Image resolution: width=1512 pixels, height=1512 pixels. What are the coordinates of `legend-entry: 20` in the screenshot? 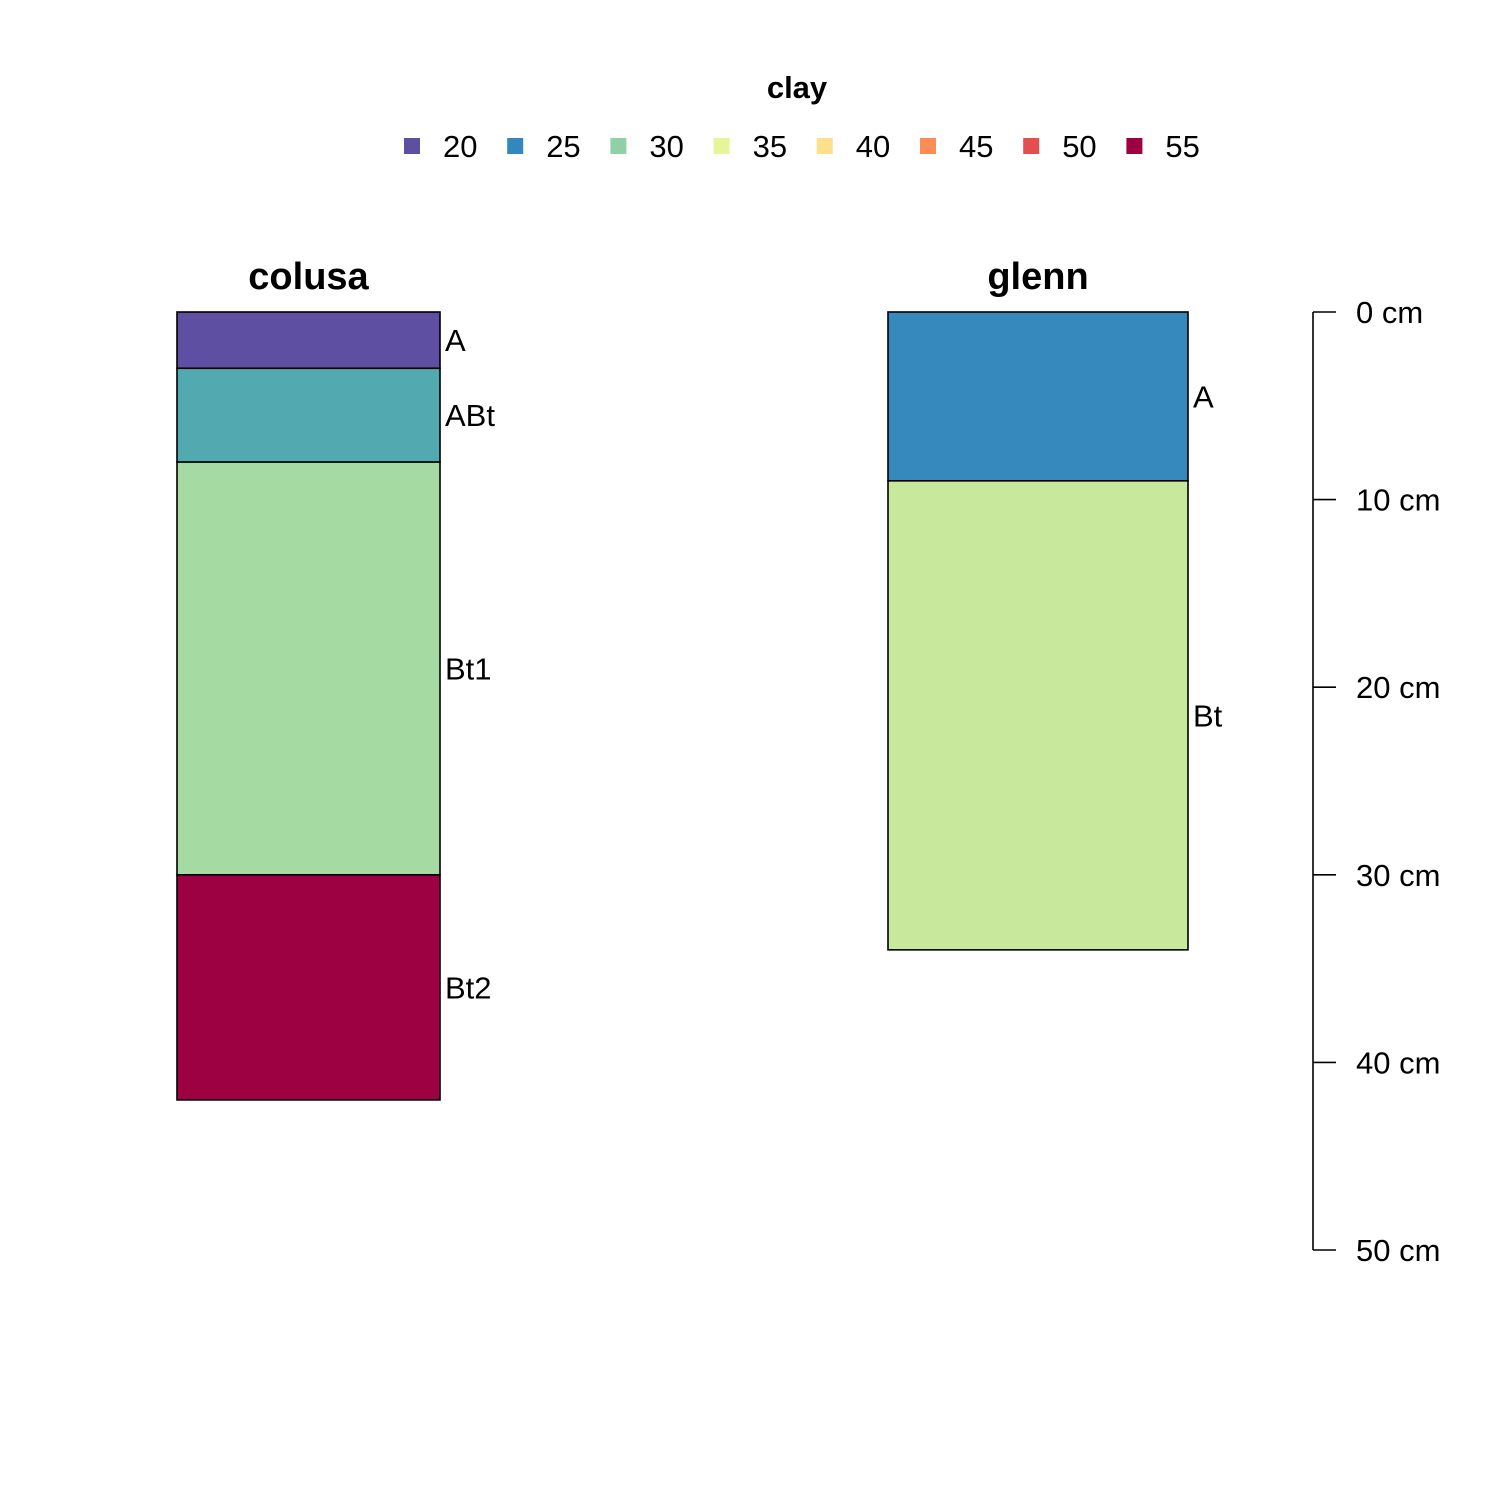 It's located at (440, 146).